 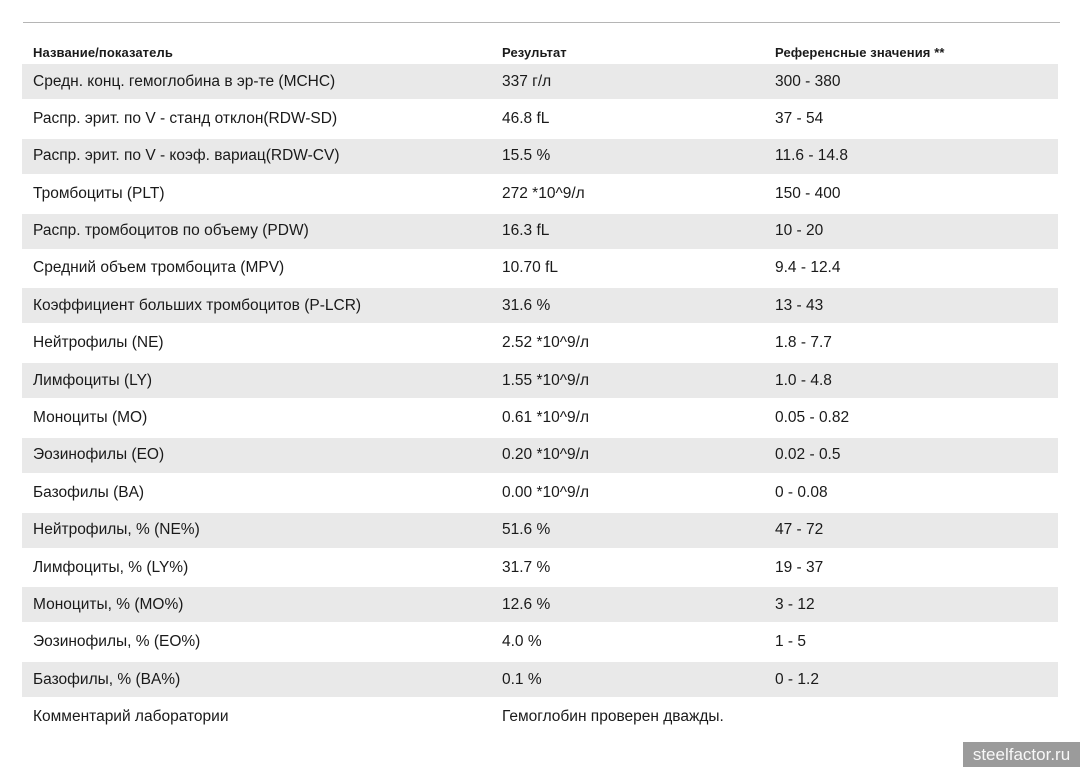 I want to click on row-reference: 3 - 12, so click(x=795, y=604).